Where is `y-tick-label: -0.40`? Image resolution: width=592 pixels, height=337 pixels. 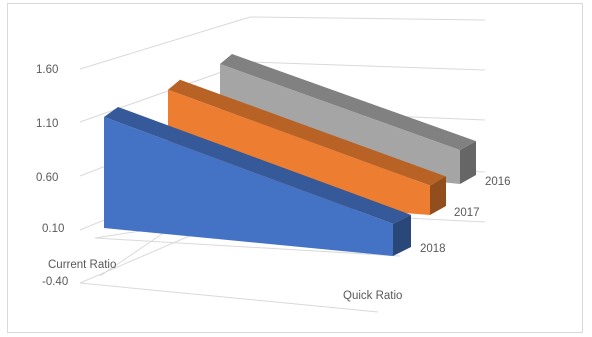
y-tick-label: -0.40 is located at coordinates (55, 282).